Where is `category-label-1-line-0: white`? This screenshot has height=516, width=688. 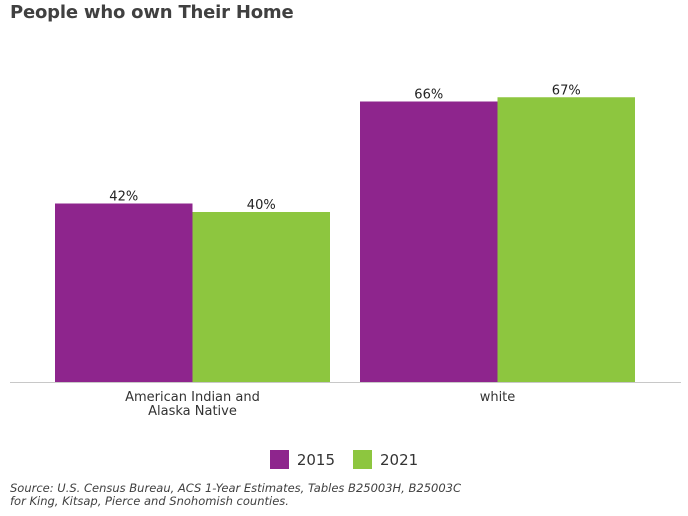 category-label-1-line-0: white is located at coordinates (498, 397).